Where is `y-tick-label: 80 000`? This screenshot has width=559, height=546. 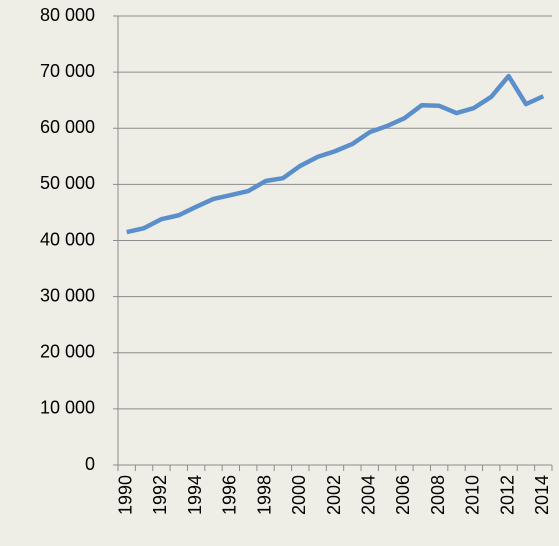 y-tick-label: 80 000 is located at coordinates (67, 15).